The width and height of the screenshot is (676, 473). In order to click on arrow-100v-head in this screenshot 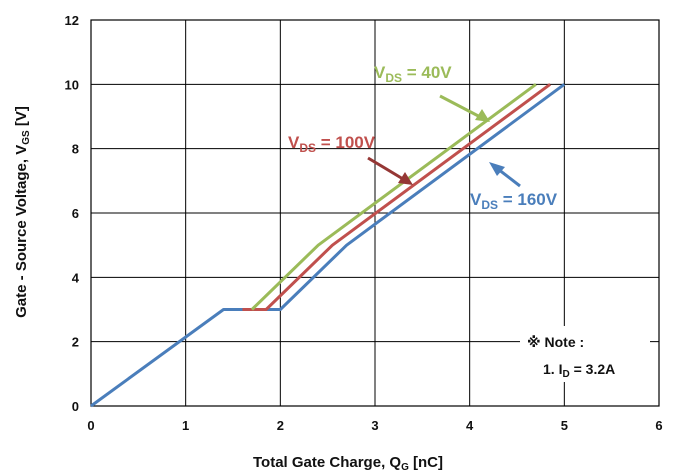, I will do `click(405, 178)`.